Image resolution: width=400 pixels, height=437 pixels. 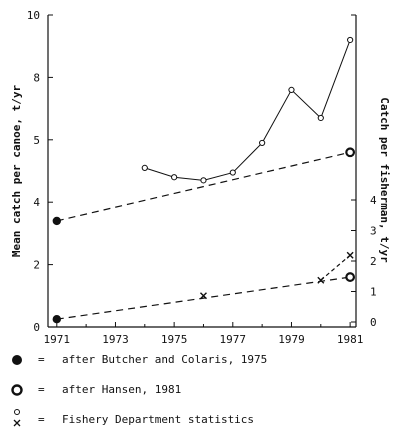 I want to click on x-tick-label: 1975, so click(x=174, y=339).